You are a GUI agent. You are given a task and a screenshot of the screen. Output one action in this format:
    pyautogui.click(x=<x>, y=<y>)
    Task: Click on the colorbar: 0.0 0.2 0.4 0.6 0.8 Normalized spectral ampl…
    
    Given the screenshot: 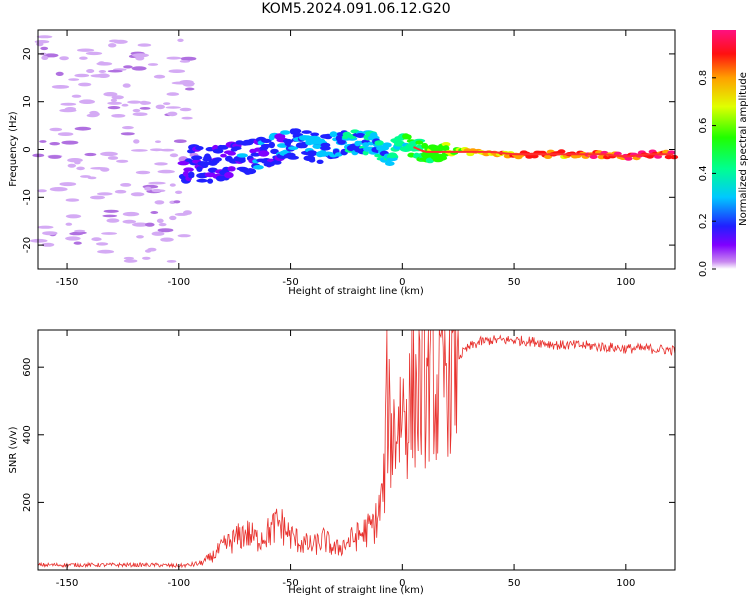 What is the action you would take?
    pyautogui.click(x=723, y=153)
    